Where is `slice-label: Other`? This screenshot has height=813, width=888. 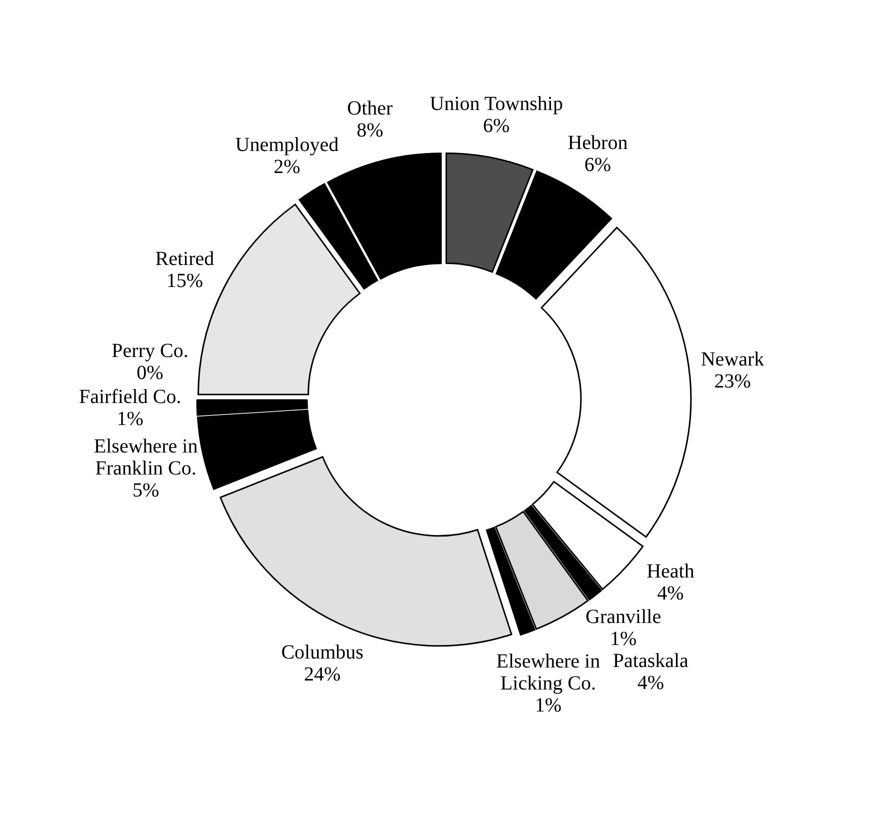 slice-label: Other is located at coordinates (370, 109).